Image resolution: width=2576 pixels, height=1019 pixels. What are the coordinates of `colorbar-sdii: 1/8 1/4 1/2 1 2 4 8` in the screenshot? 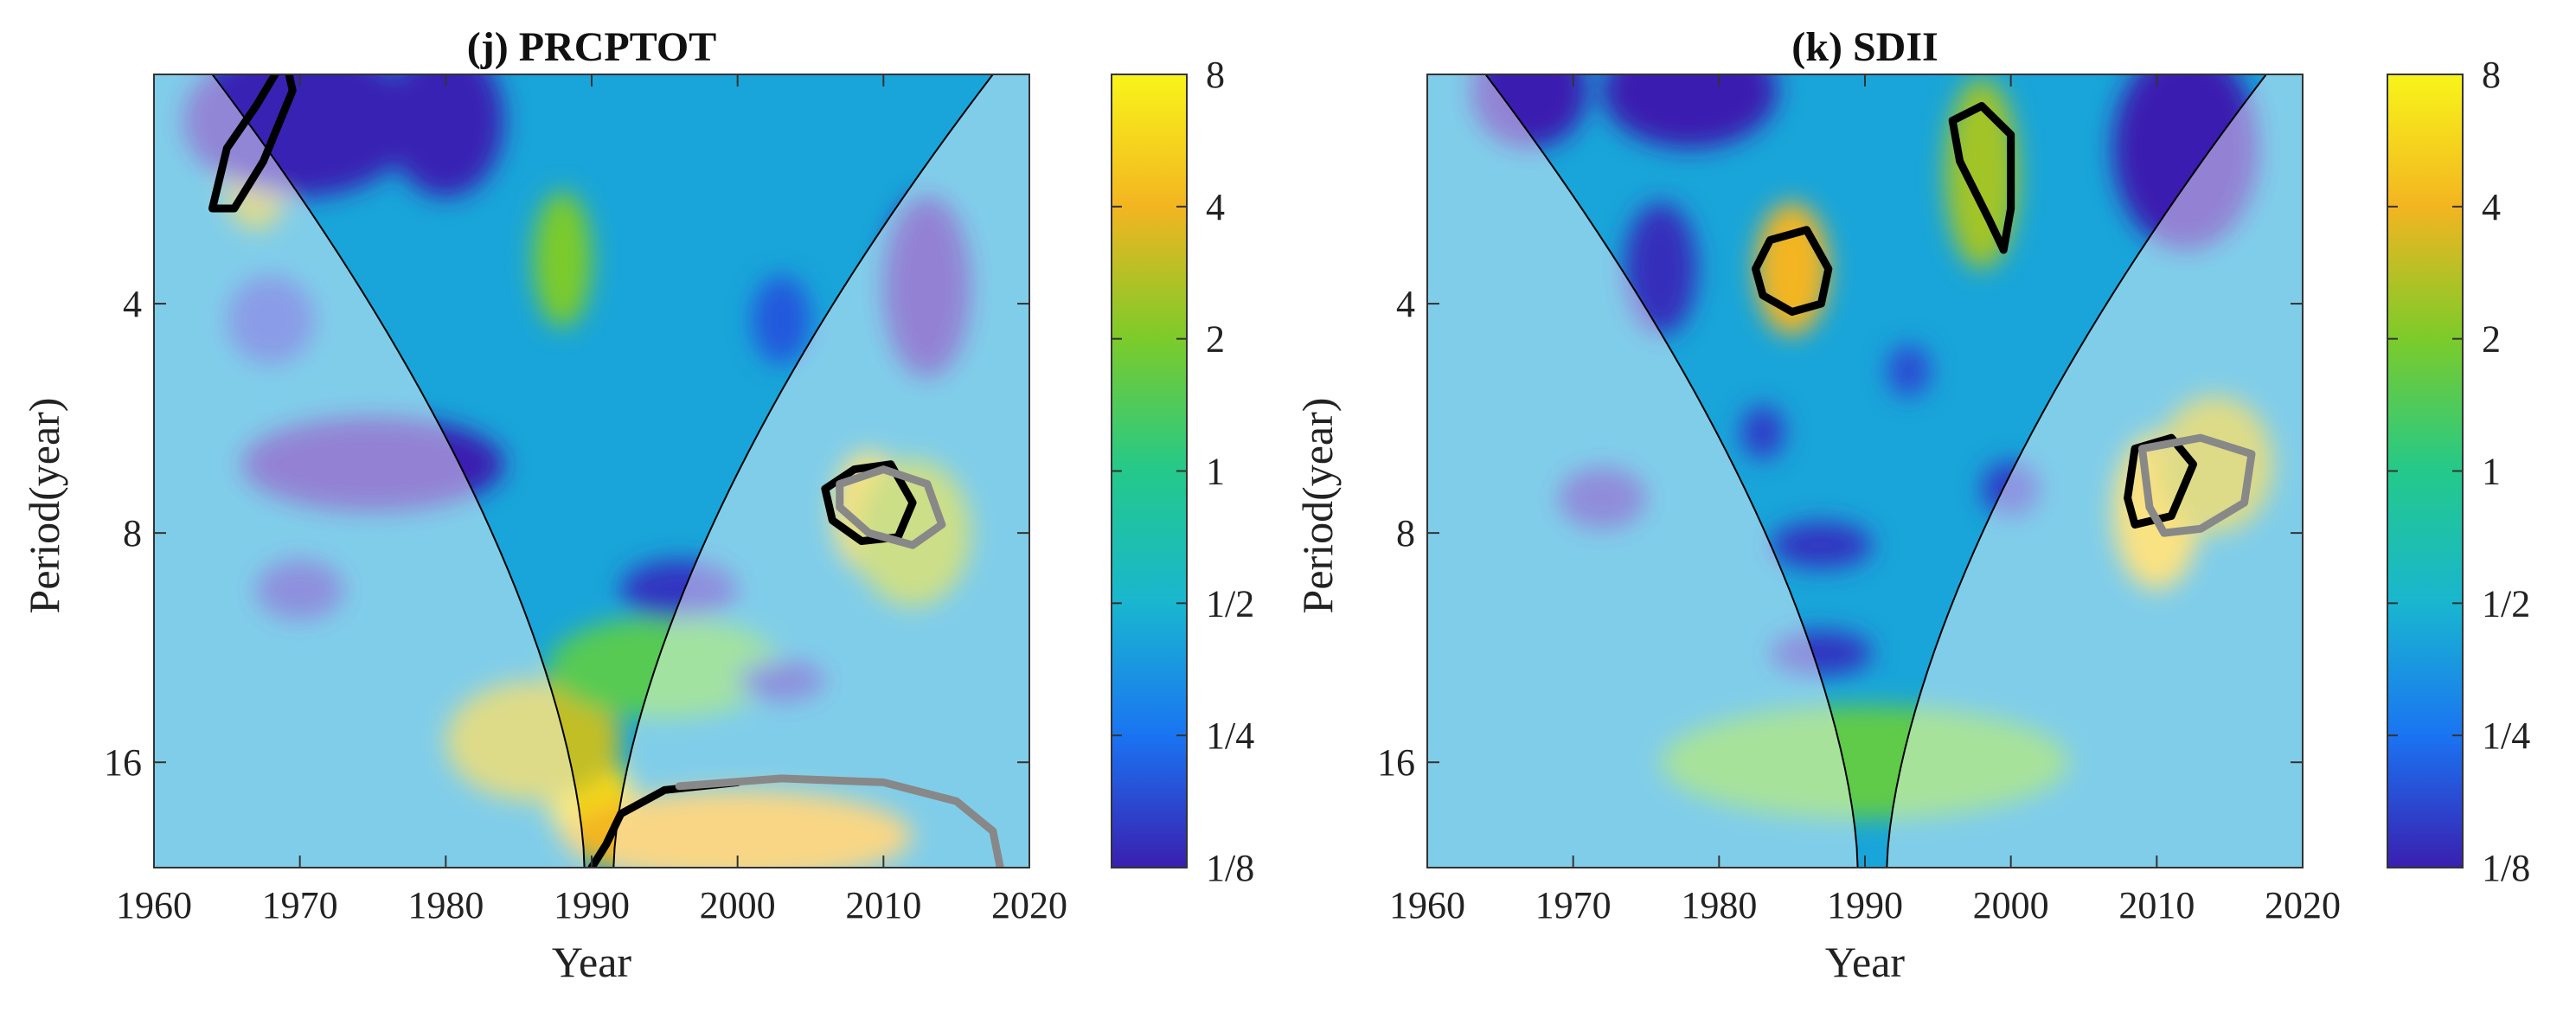 It's located at (2458, 471).